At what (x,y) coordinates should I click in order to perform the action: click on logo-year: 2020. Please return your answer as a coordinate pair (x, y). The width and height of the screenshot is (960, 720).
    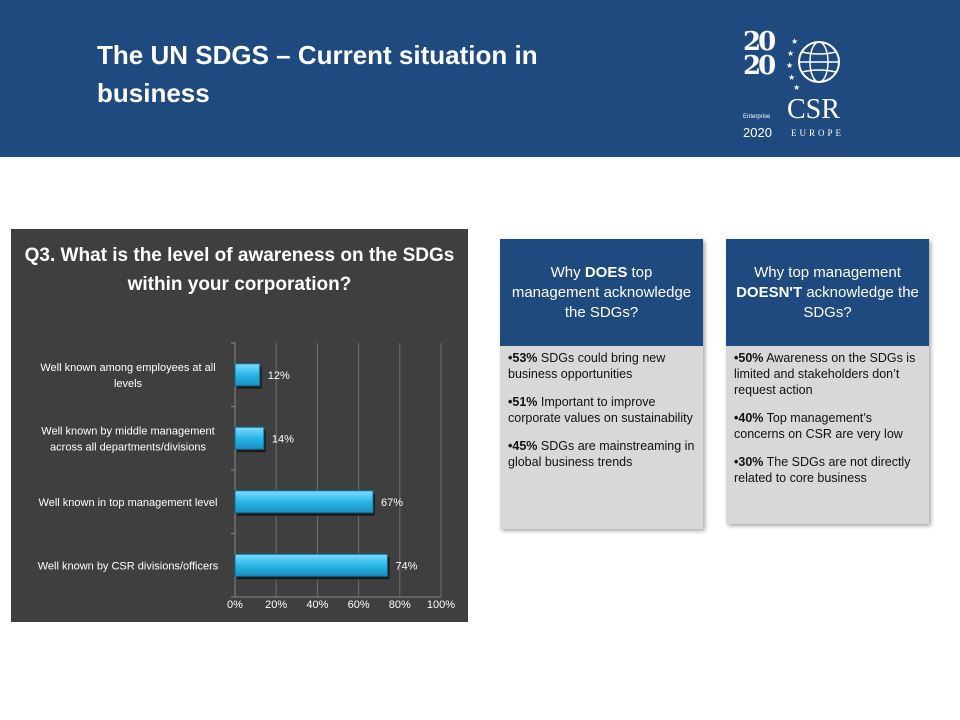
    Looking at the image, I should click on (757, 132).